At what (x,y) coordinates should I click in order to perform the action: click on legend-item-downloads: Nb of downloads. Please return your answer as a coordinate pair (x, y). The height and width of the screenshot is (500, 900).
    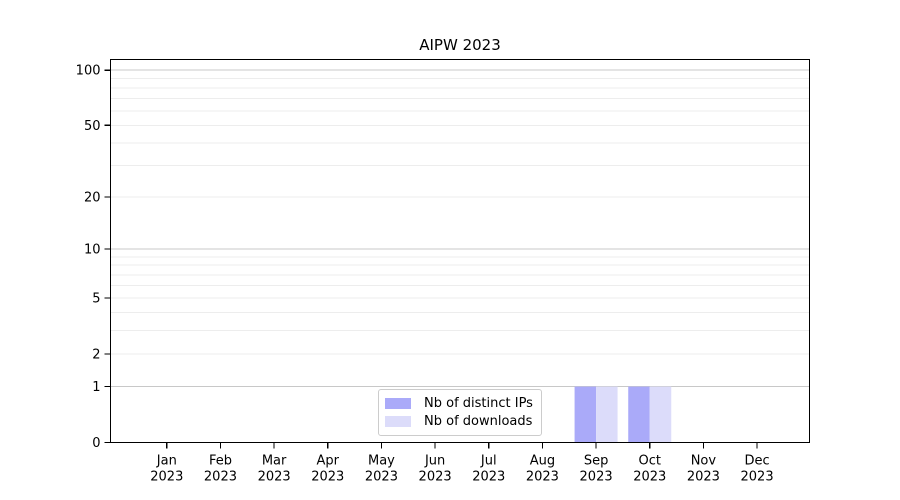
    Looking at the image, I should click on (459, 422).